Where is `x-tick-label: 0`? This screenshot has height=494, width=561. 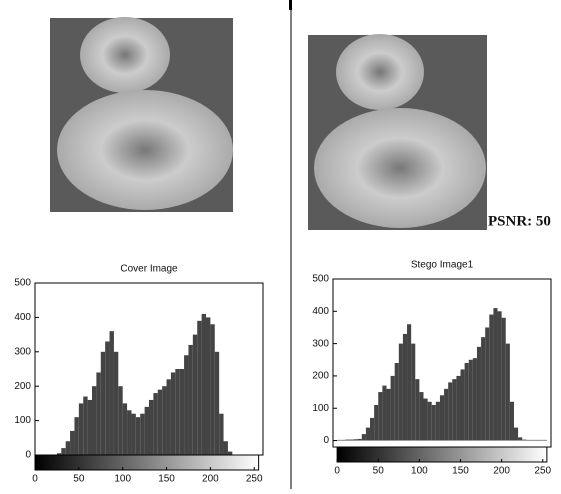
x-tick-label: 0 is located at coordinates (337, 471).